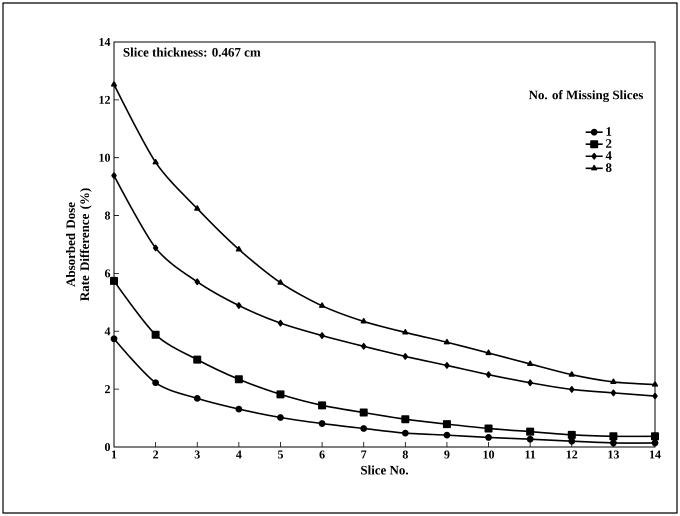  Describe the element at coordinates (239, 454) in the screenshot. I see `x-tick-label: 4` at that location.